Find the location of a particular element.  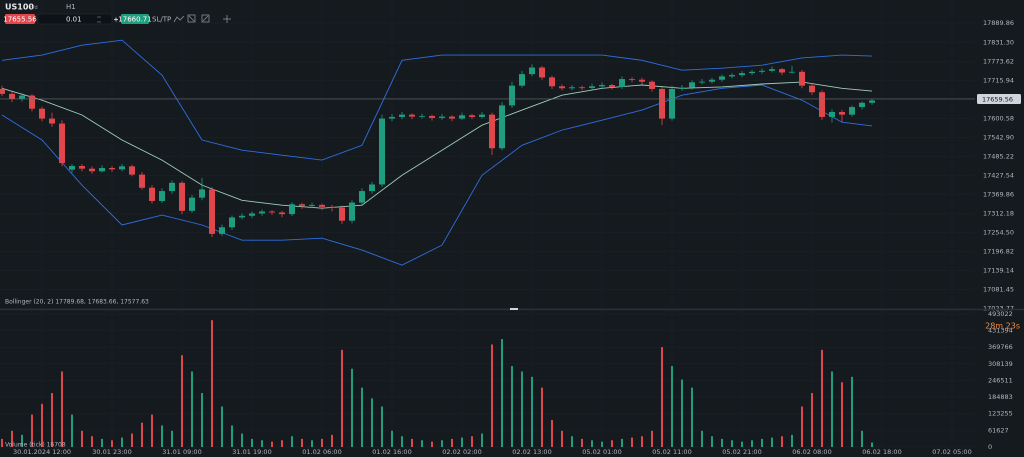

y-tick-label: 17889.86 is located at coordinates (998, 23).